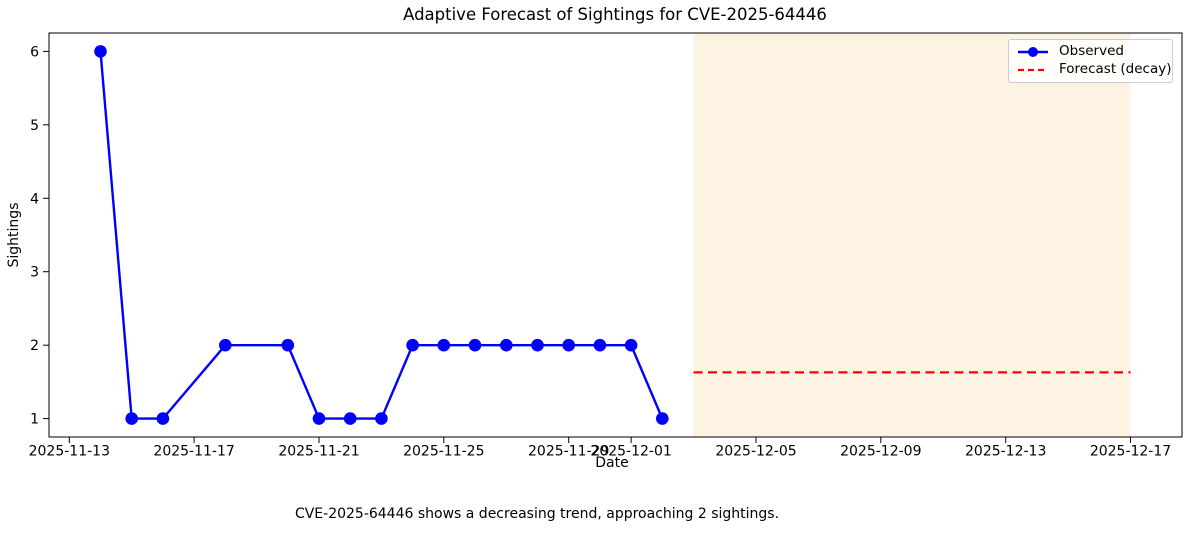 This screenshot has height=533, width=1189. Describe the element at coordinates (443, 452) in the screenshot. I see `x-tick-label: 2025-11-25` at that location.